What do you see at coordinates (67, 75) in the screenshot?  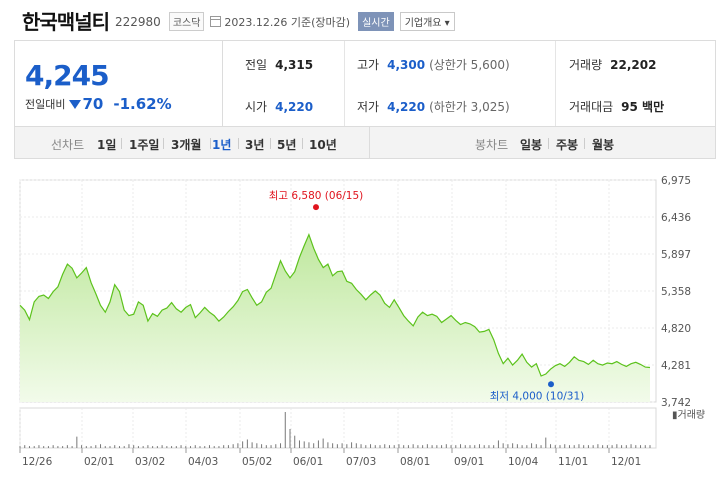 I see `current-price: 4,245` at bounding box center [67, 75].